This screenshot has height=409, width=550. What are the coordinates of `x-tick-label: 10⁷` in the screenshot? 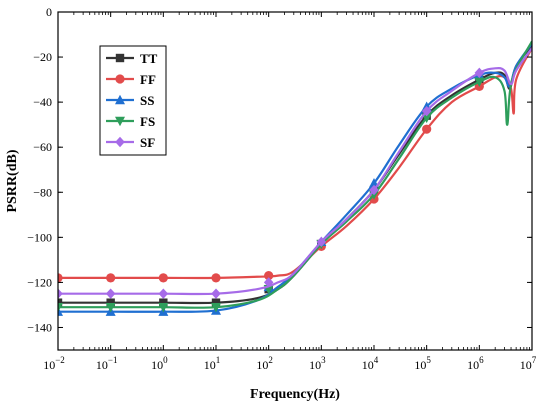 It's located at (528, 363).